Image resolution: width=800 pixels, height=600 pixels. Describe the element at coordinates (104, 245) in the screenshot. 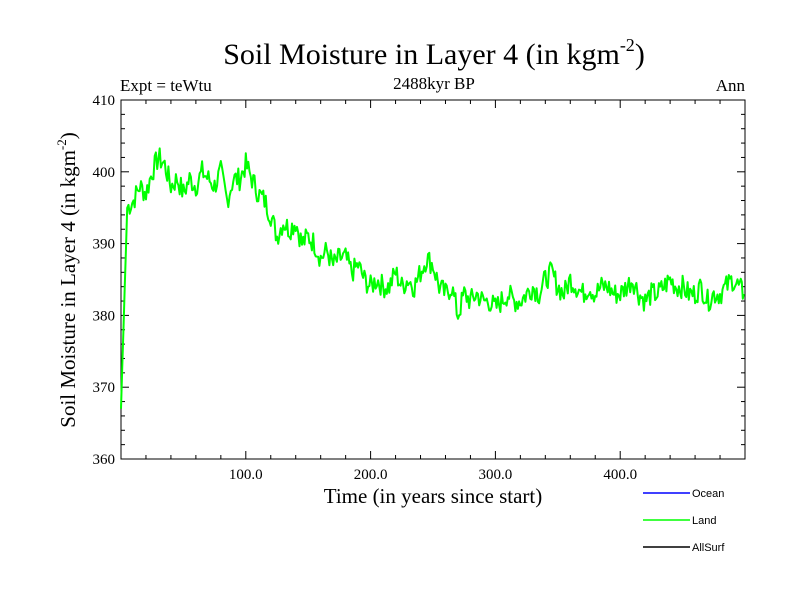

I see `y-tick-label: 390` at that location.